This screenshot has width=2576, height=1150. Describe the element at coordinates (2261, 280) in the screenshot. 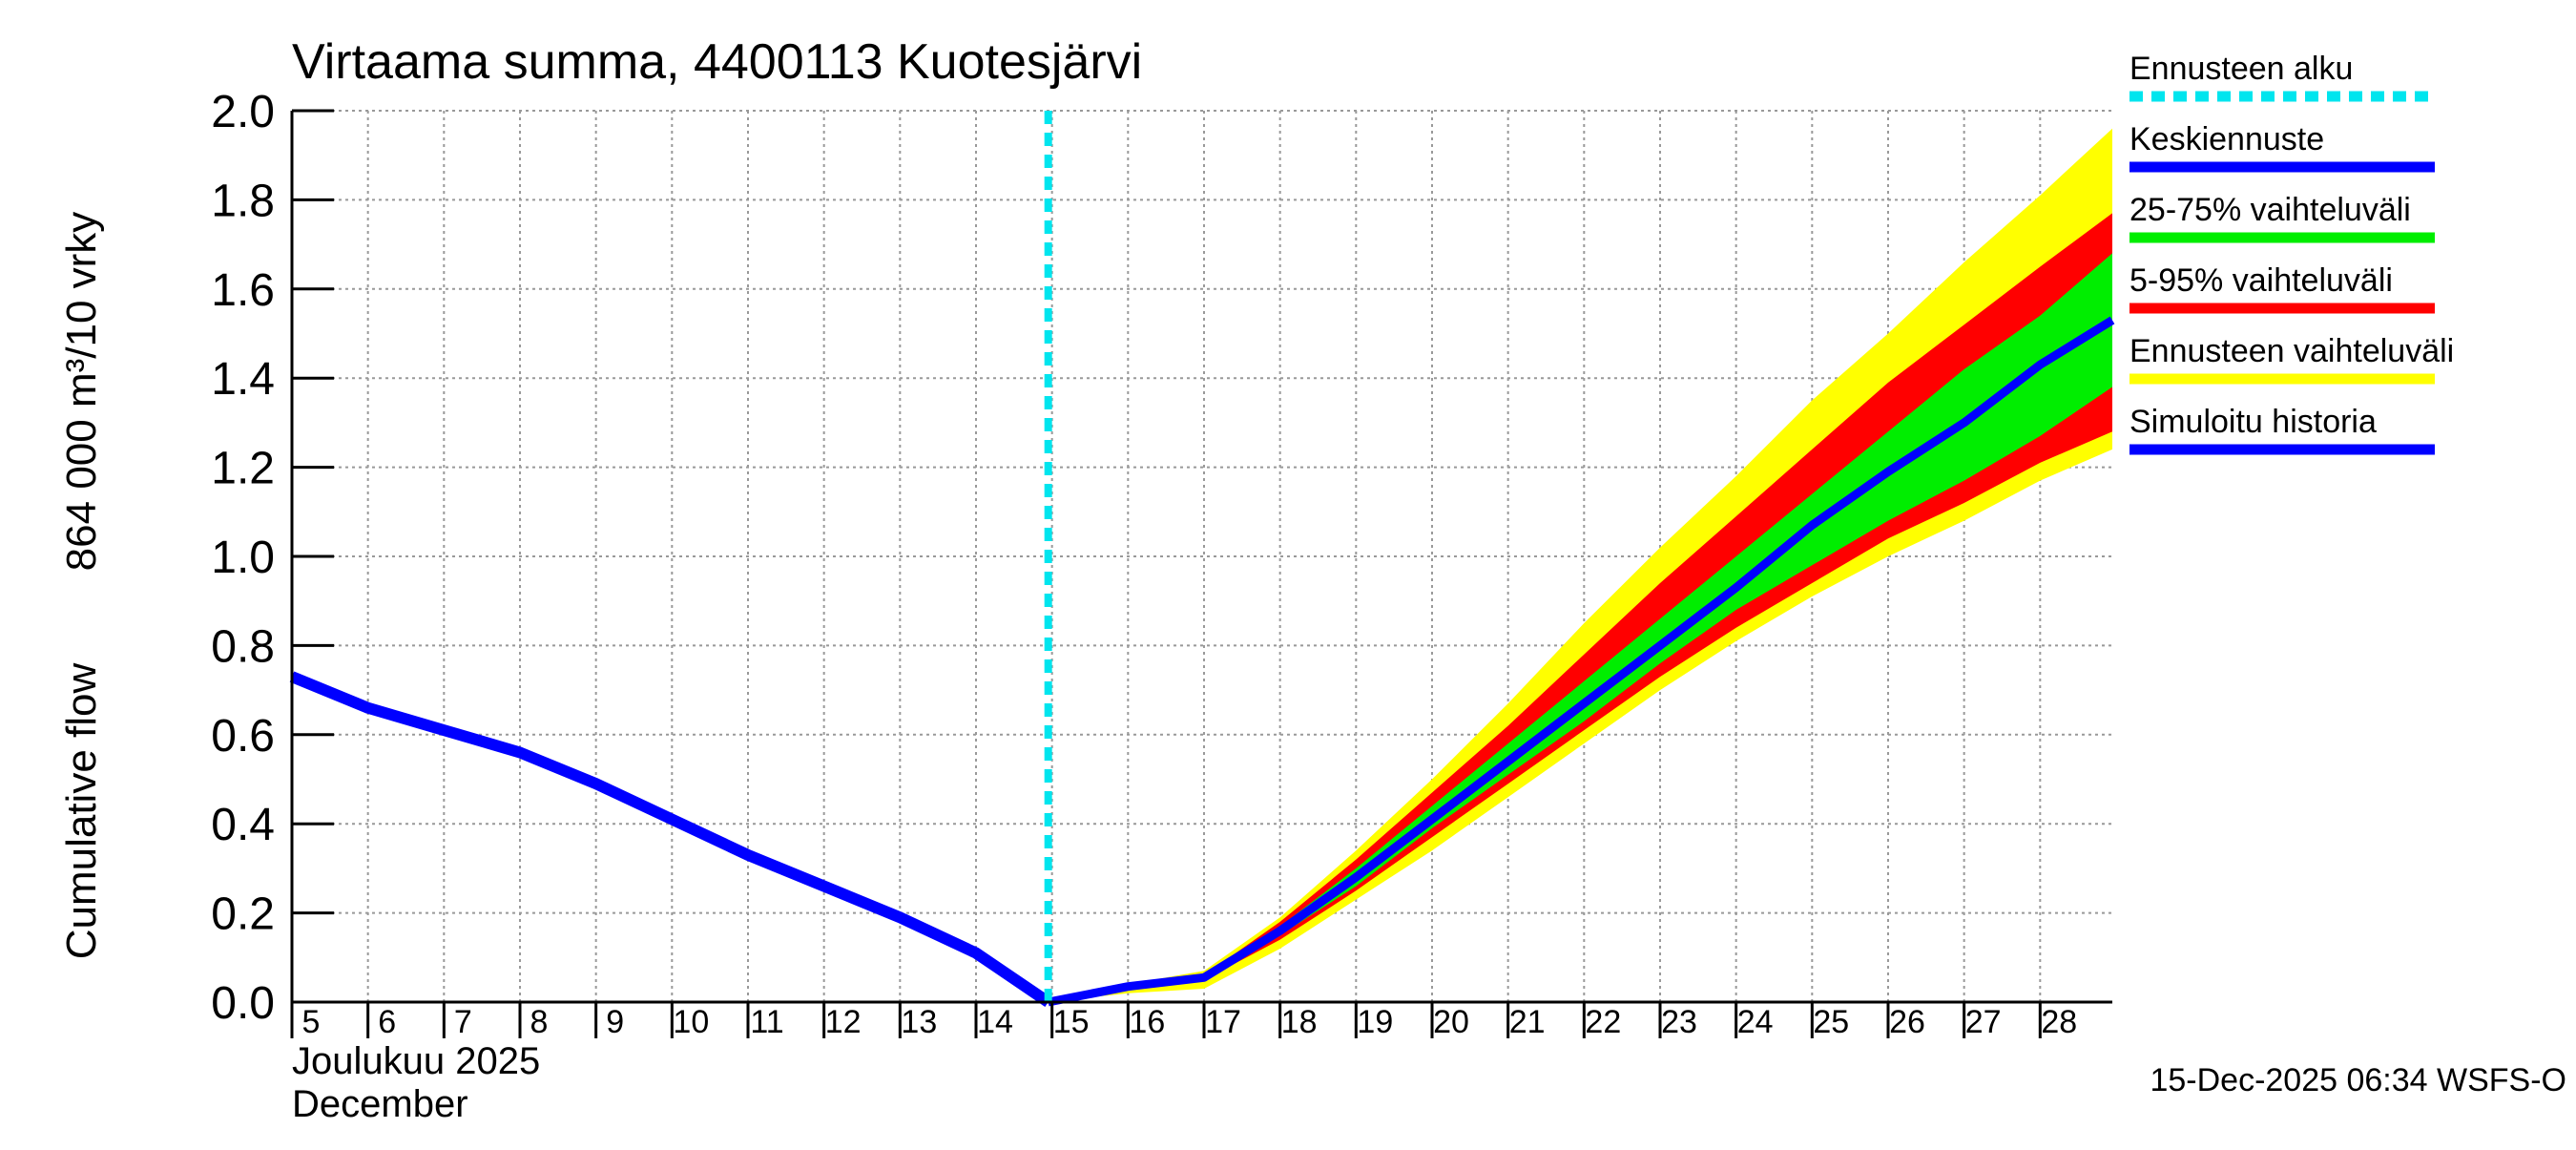

I see `legend-label-3: 5-95% vaihteluväli` at that location.